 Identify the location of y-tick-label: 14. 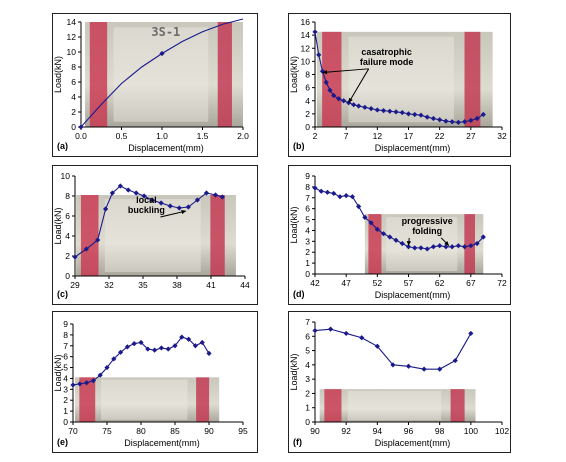
(306, 35).